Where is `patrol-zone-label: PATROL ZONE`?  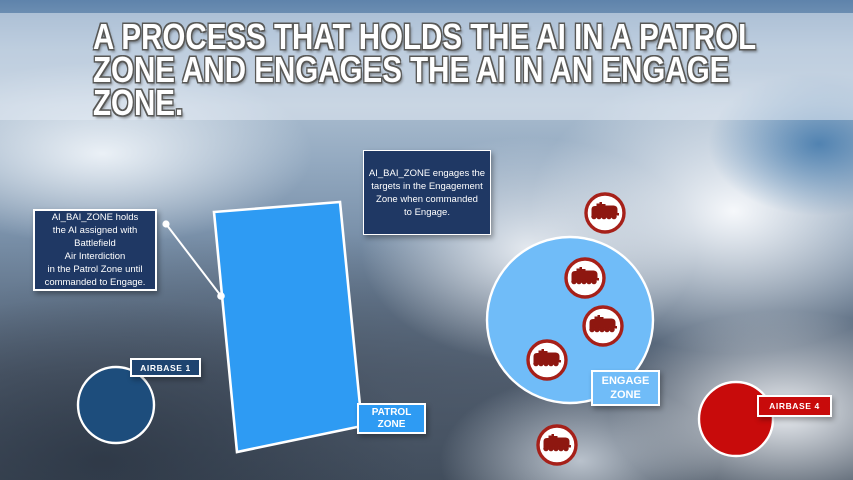
patrol-zone-label: PATROL ZONE is located at coordinates (391, 418).